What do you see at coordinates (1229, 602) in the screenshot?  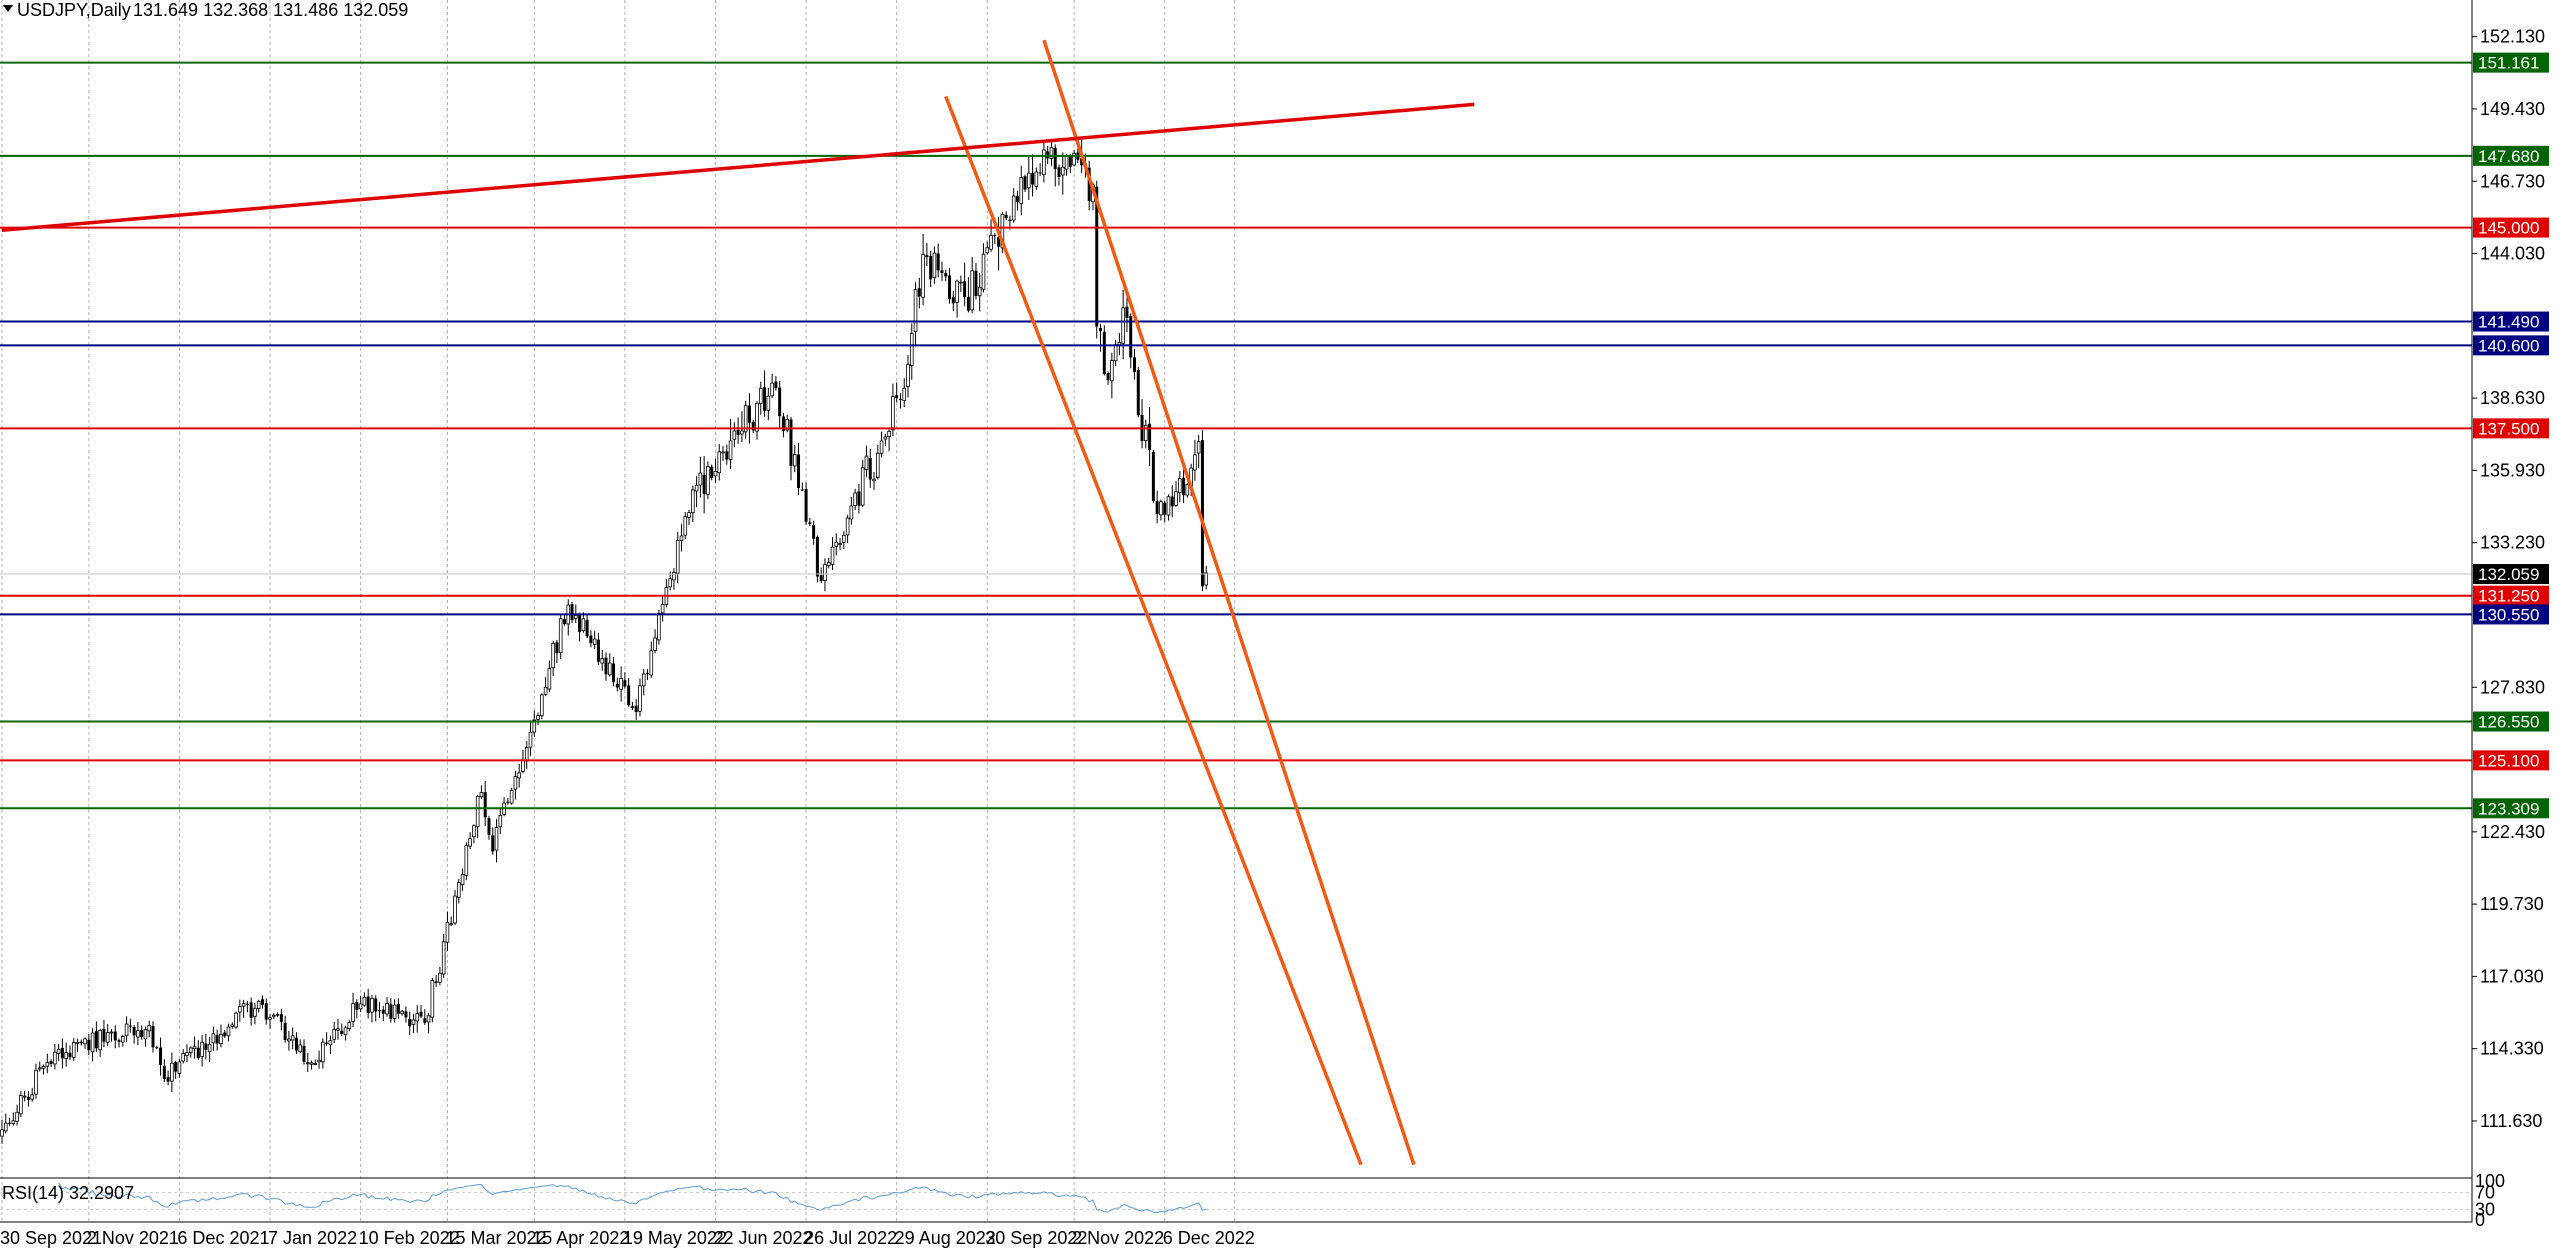 I see `trendline-upper-channel` at bounding box center [1229, 602].